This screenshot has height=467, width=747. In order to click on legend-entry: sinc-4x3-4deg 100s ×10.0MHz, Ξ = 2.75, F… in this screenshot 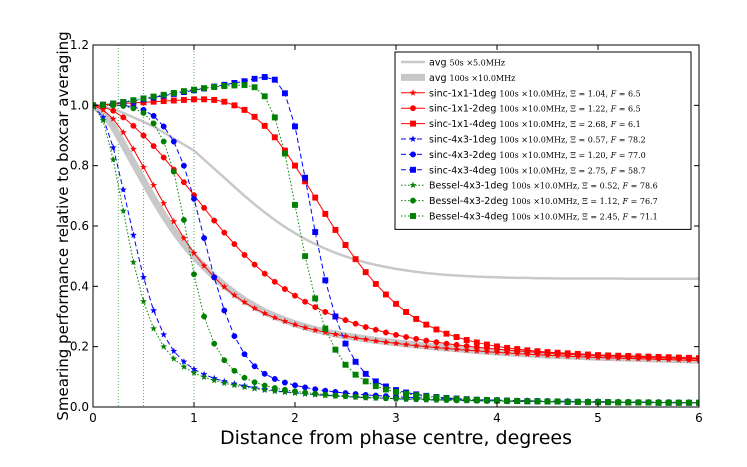, I will do `click(523, 170)`.